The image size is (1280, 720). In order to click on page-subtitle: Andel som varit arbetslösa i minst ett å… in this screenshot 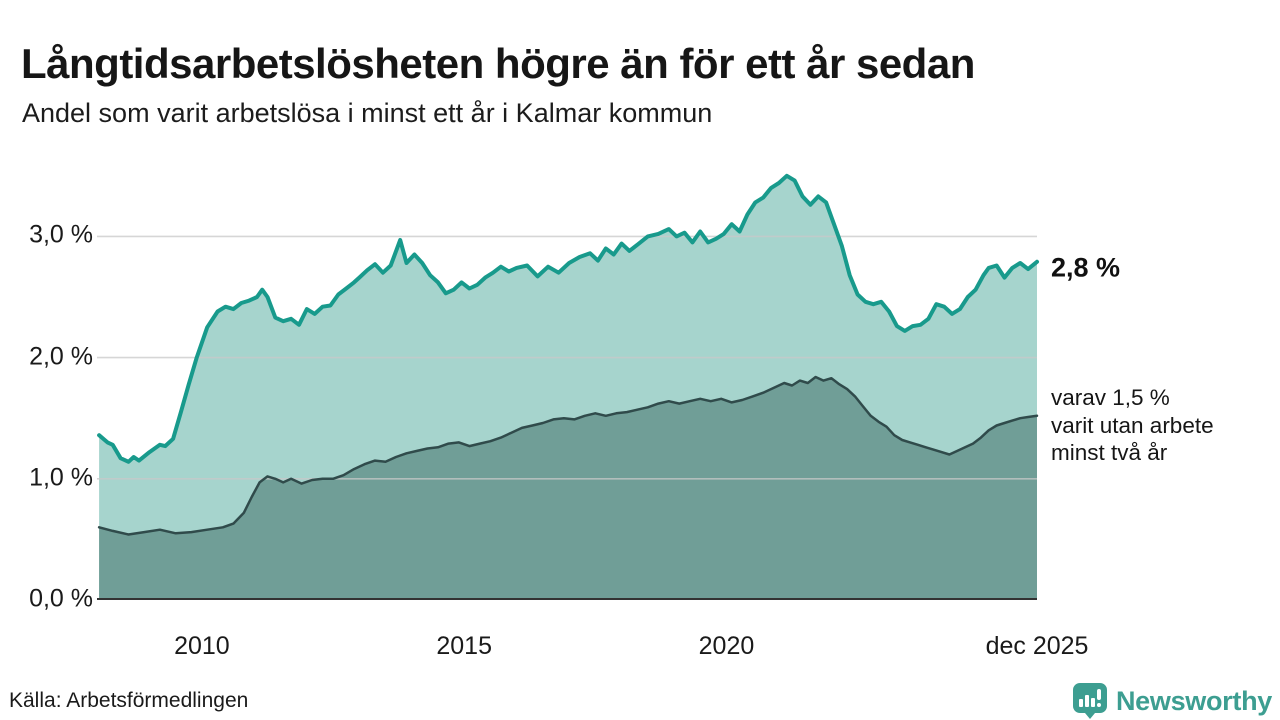, I will do `click(367, 113)`.